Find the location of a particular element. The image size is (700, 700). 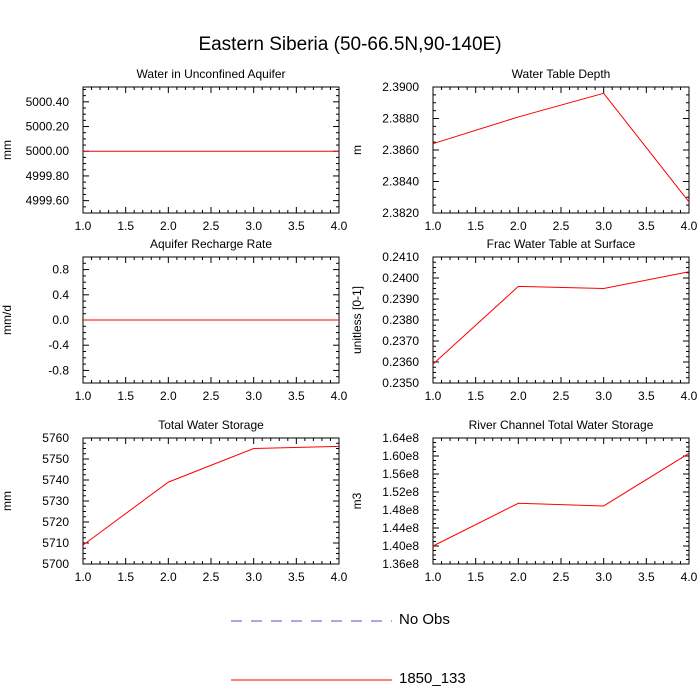

y-tick-label: 1.36e8 is located at coordinates (400, 564).